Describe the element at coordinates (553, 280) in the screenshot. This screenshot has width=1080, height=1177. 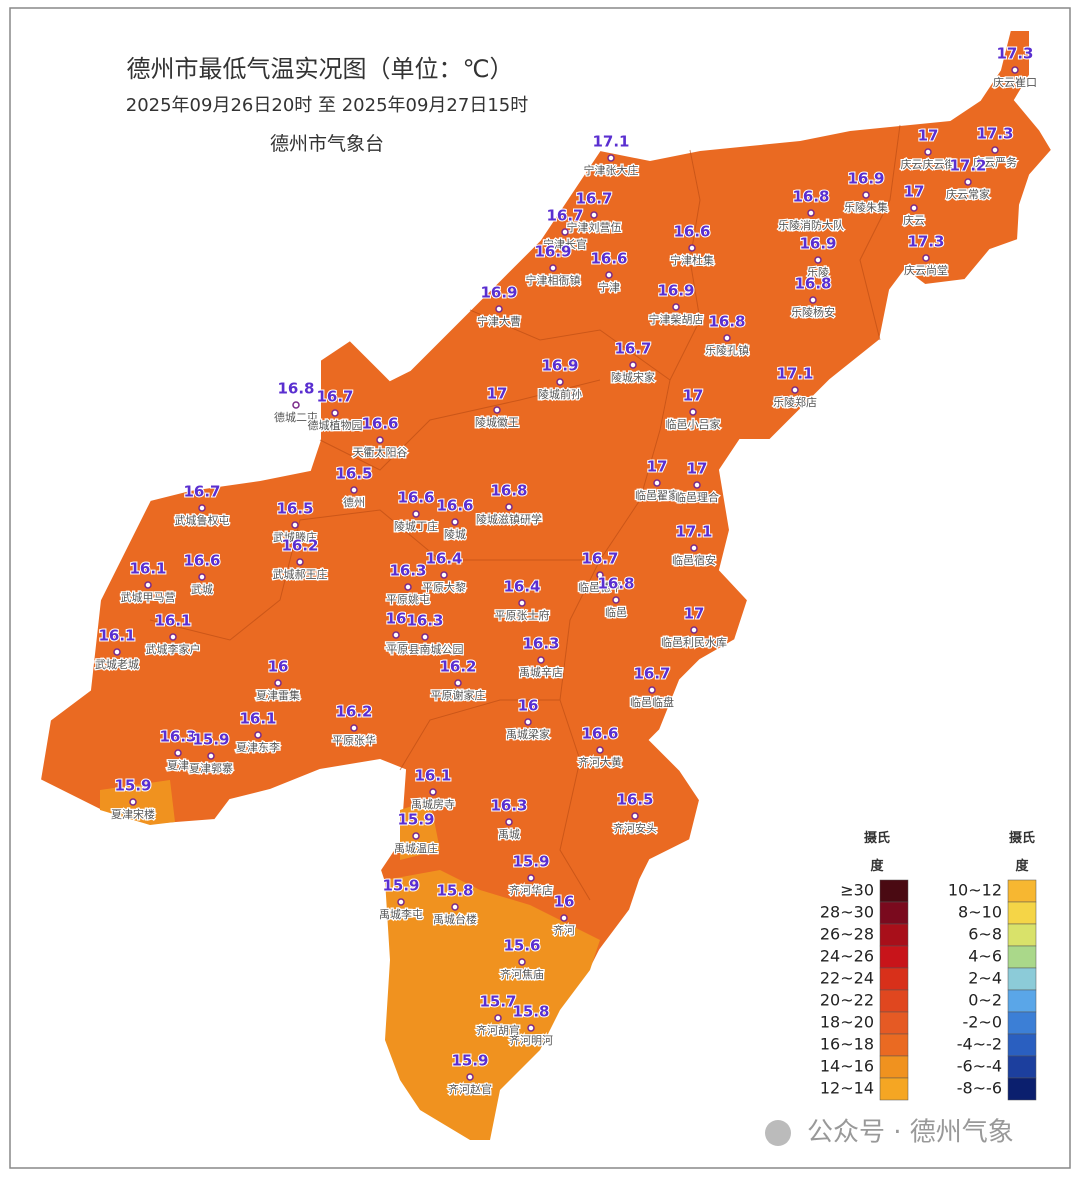
I see `station-name: 宁津相衙镇` at that location.